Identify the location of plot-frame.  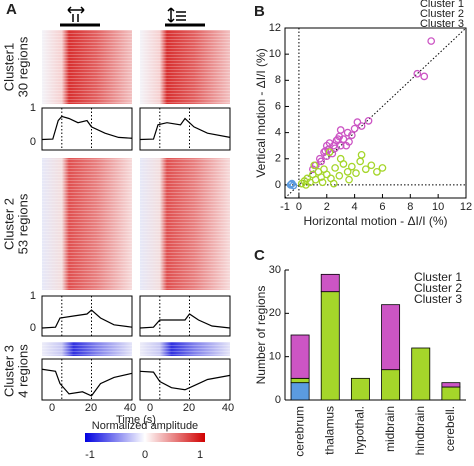
(375, 113).